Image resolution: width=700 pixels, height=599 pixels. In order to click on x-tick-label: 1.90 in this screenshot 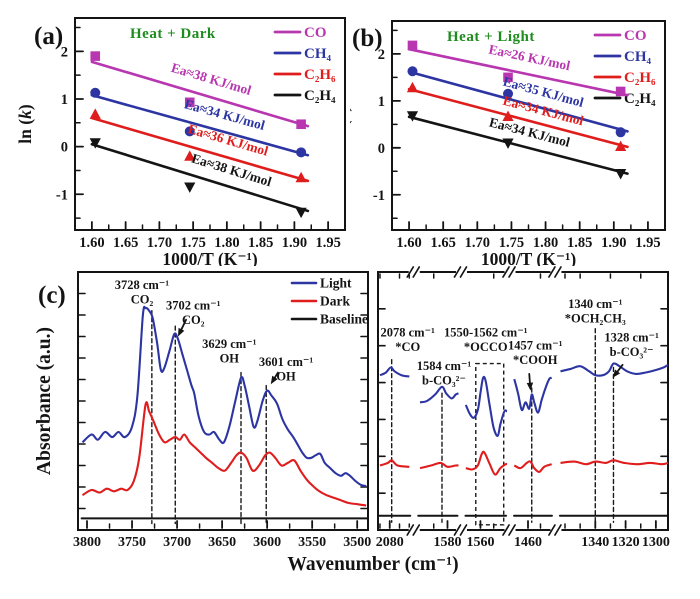, I will do `click(613, 243)`.